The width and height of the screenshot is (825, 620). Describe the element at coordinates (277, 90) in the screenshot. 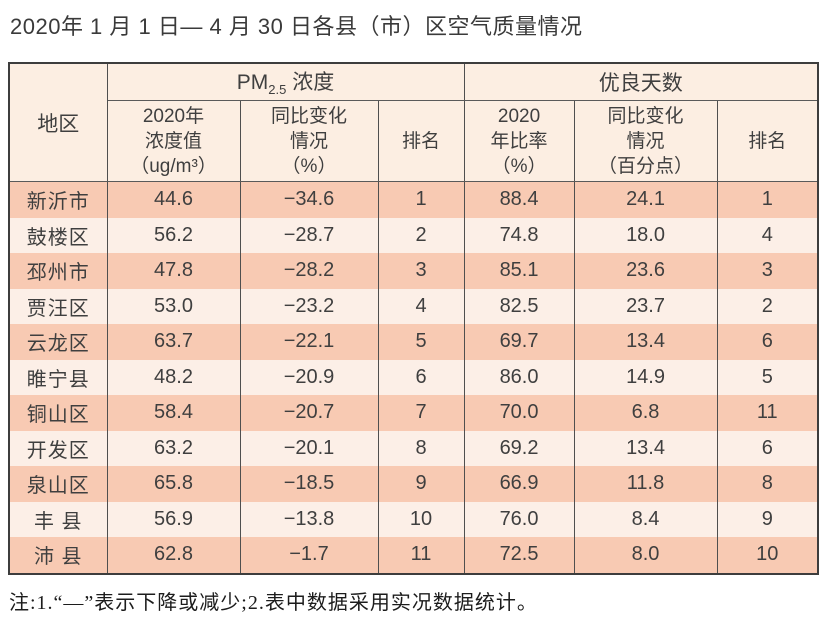

I see `pm25-label-subscript: 2.5` at that location.